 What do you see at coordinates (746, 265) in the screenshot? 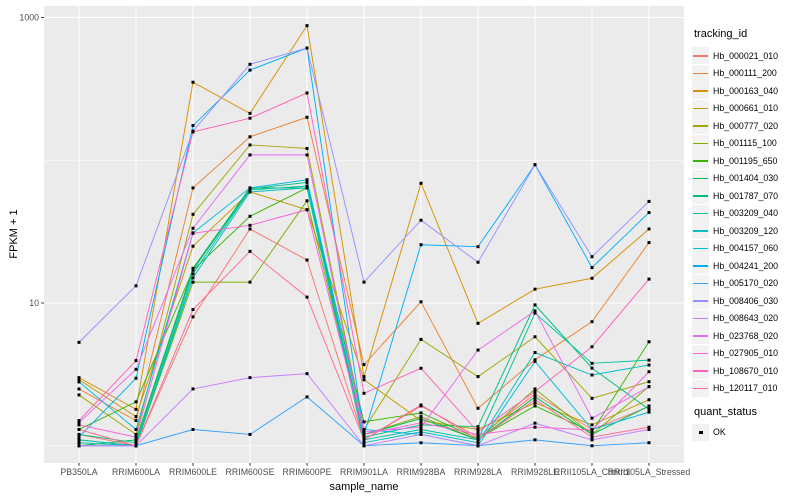
I see `legend-item-label: Hb_004241_200` at bounding box center [746, 265].